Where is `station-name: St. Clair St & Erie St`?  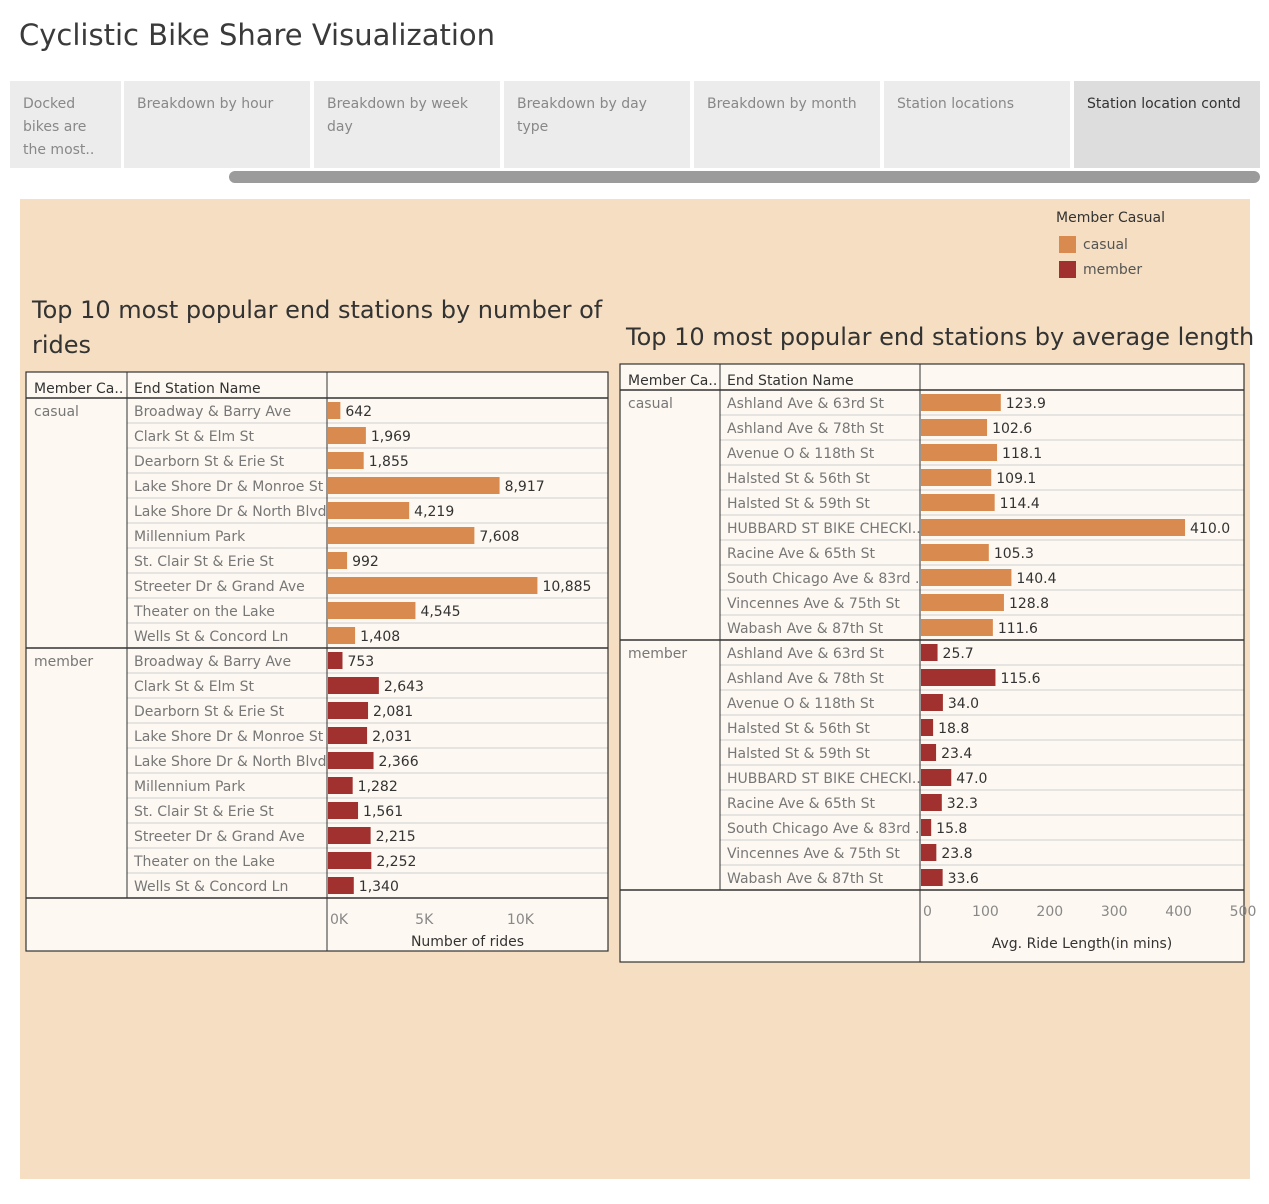 station-name: St. Clair St & Erie St is located at coordinates (204, 562).